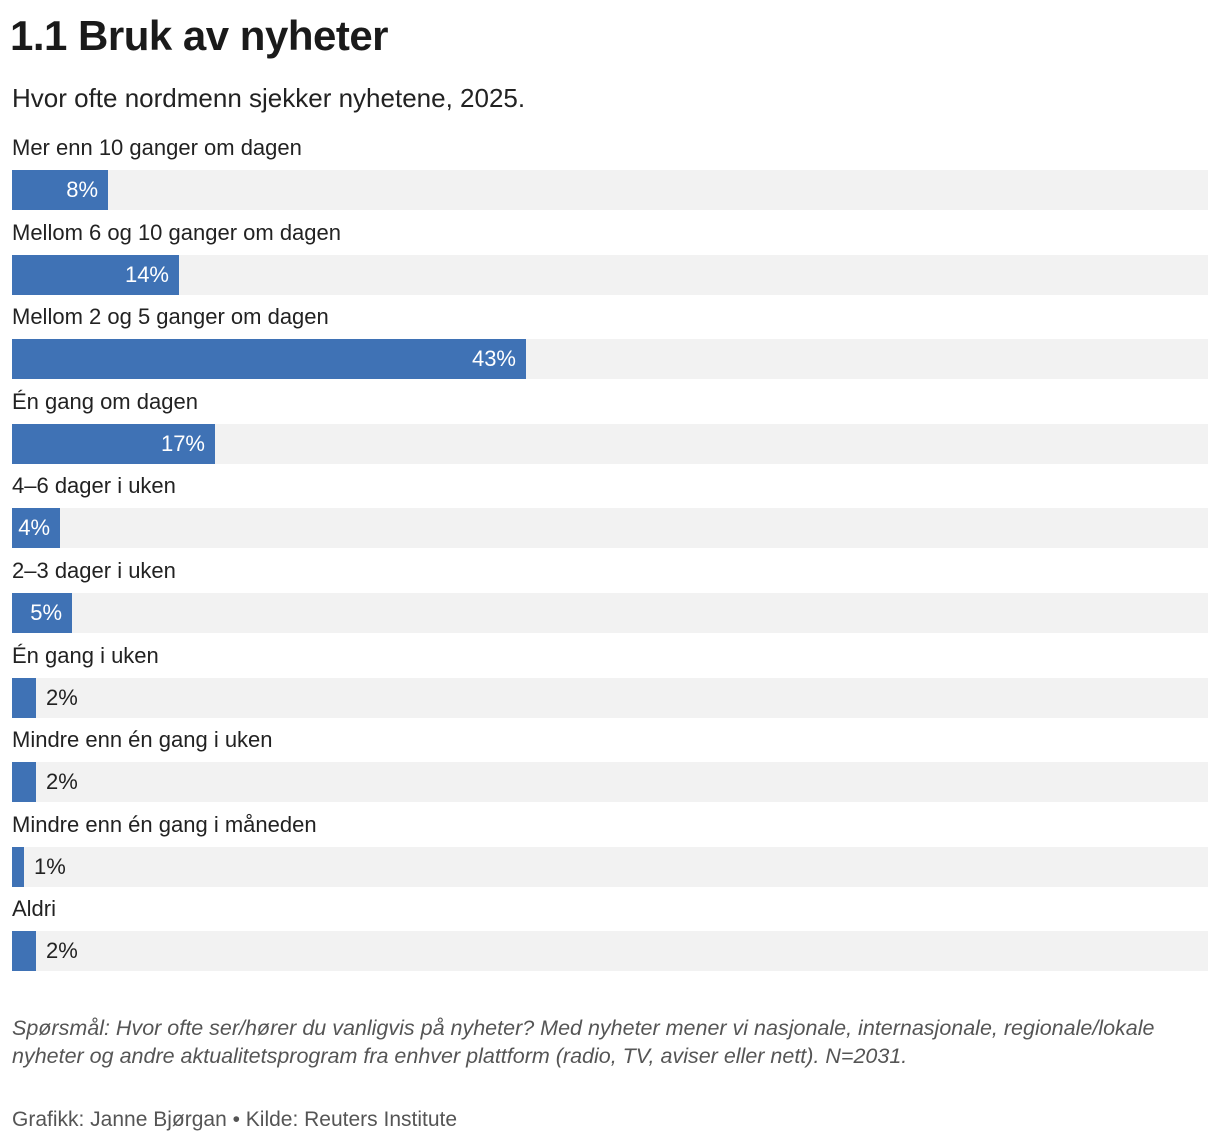  What do you see at coordinates (94, 486) in the screenshot?
I see `category-label: 4–6 dager i uken` at bounding box center [94, 486].